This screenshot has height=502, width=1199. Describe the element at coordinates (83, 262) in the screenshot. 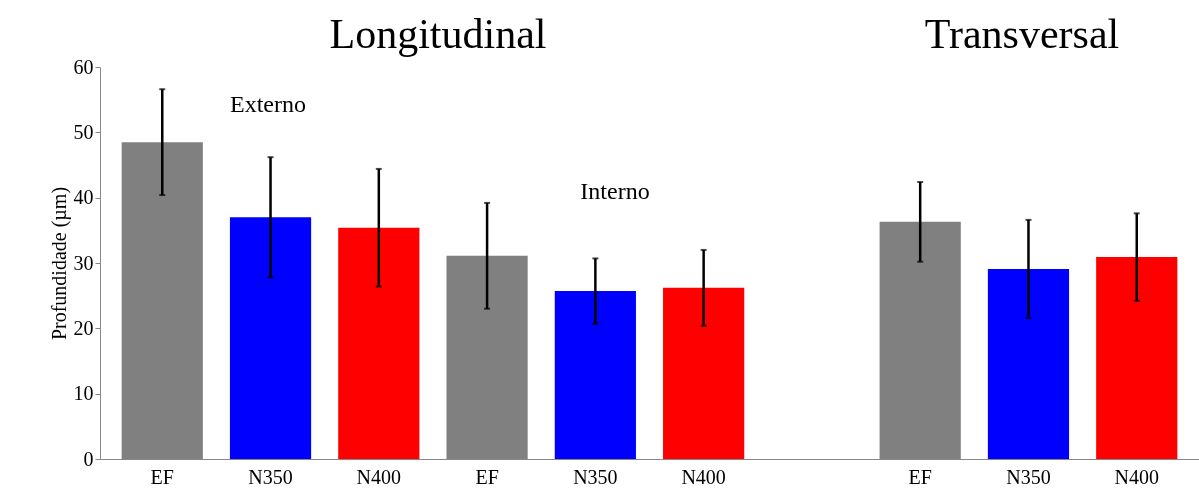

I see `y-tick-label: 30` at that location.